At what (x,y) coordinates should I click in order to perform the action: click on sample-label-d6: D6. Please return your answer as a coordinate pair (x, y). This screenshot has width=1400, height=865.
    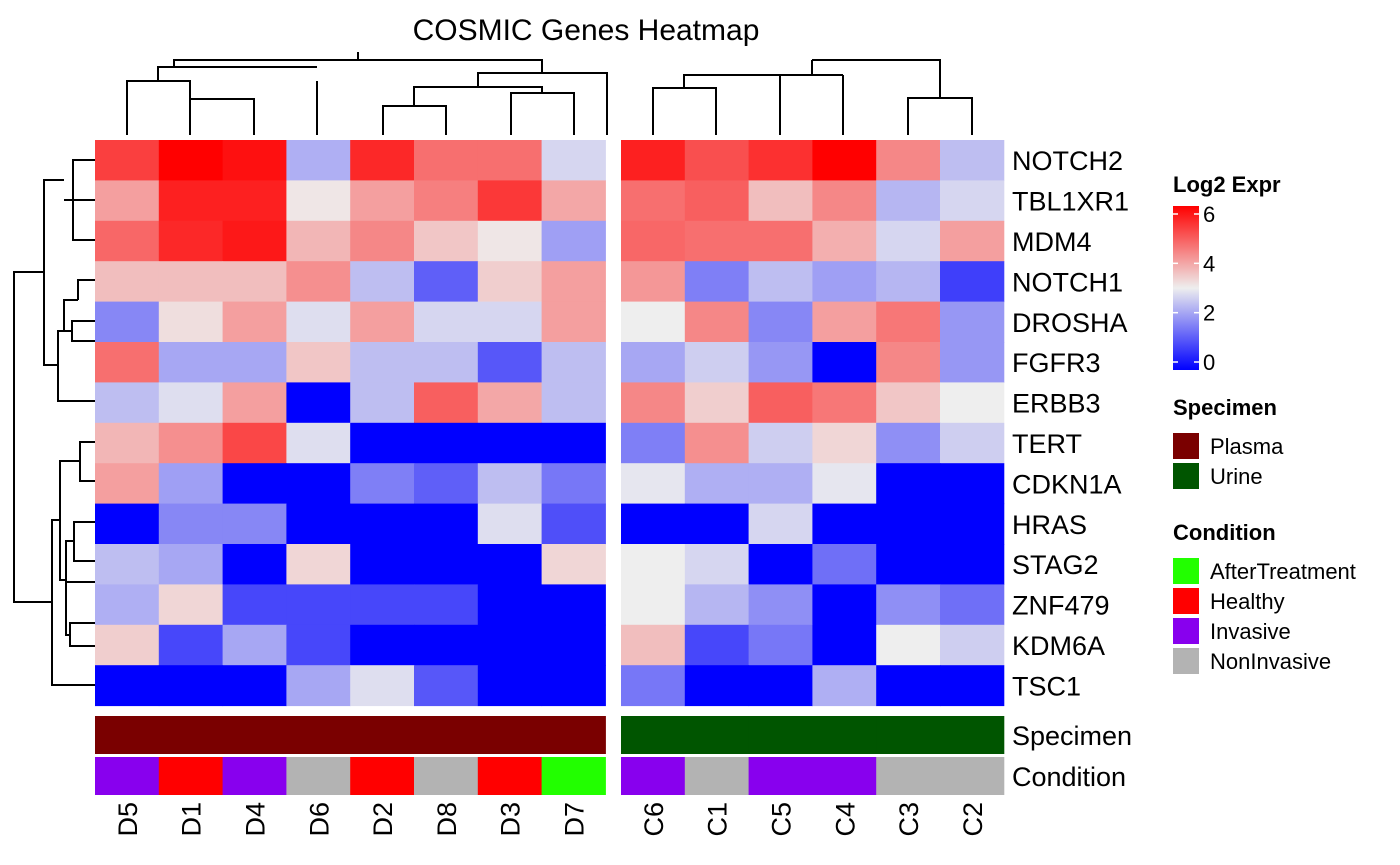
    Looking at the image, I should click on (319, 819).